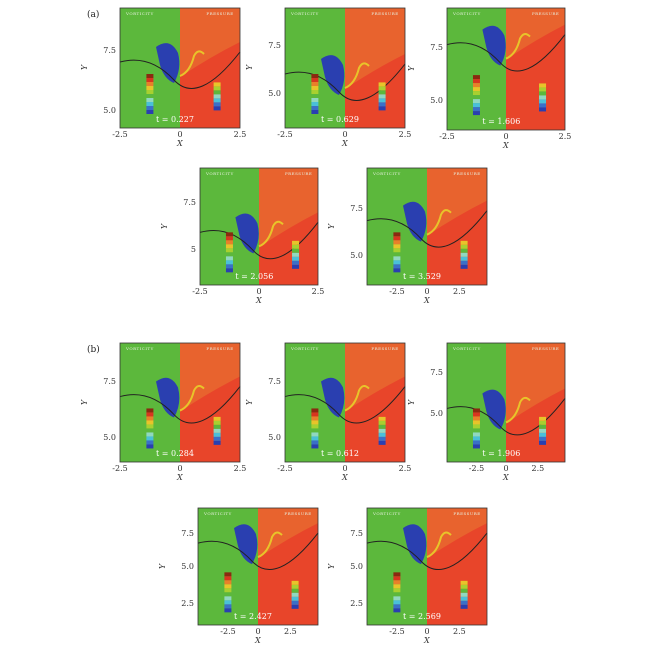  What do you see at coordinates (501, 453) in the screenshot?
I see `time-label: t = 1.906` at bounding box center [501, 453].